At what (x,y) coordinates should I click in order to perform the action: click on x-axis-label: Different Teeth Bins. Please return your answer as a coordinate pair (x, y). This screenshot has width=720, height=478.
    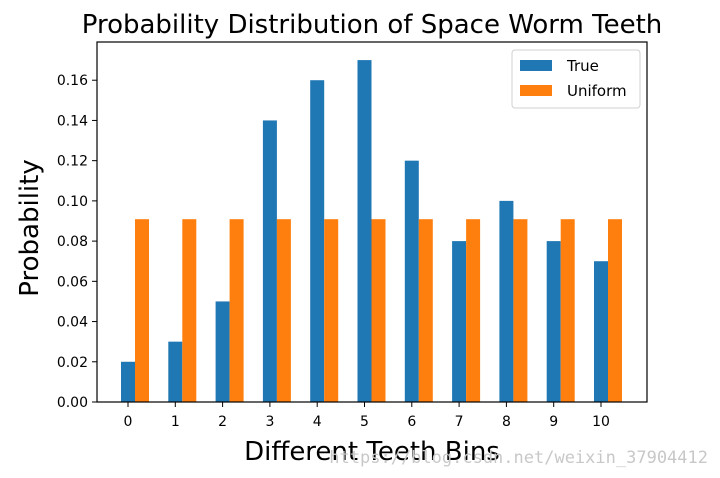
    Looking at the image, I should click on (372, 452).